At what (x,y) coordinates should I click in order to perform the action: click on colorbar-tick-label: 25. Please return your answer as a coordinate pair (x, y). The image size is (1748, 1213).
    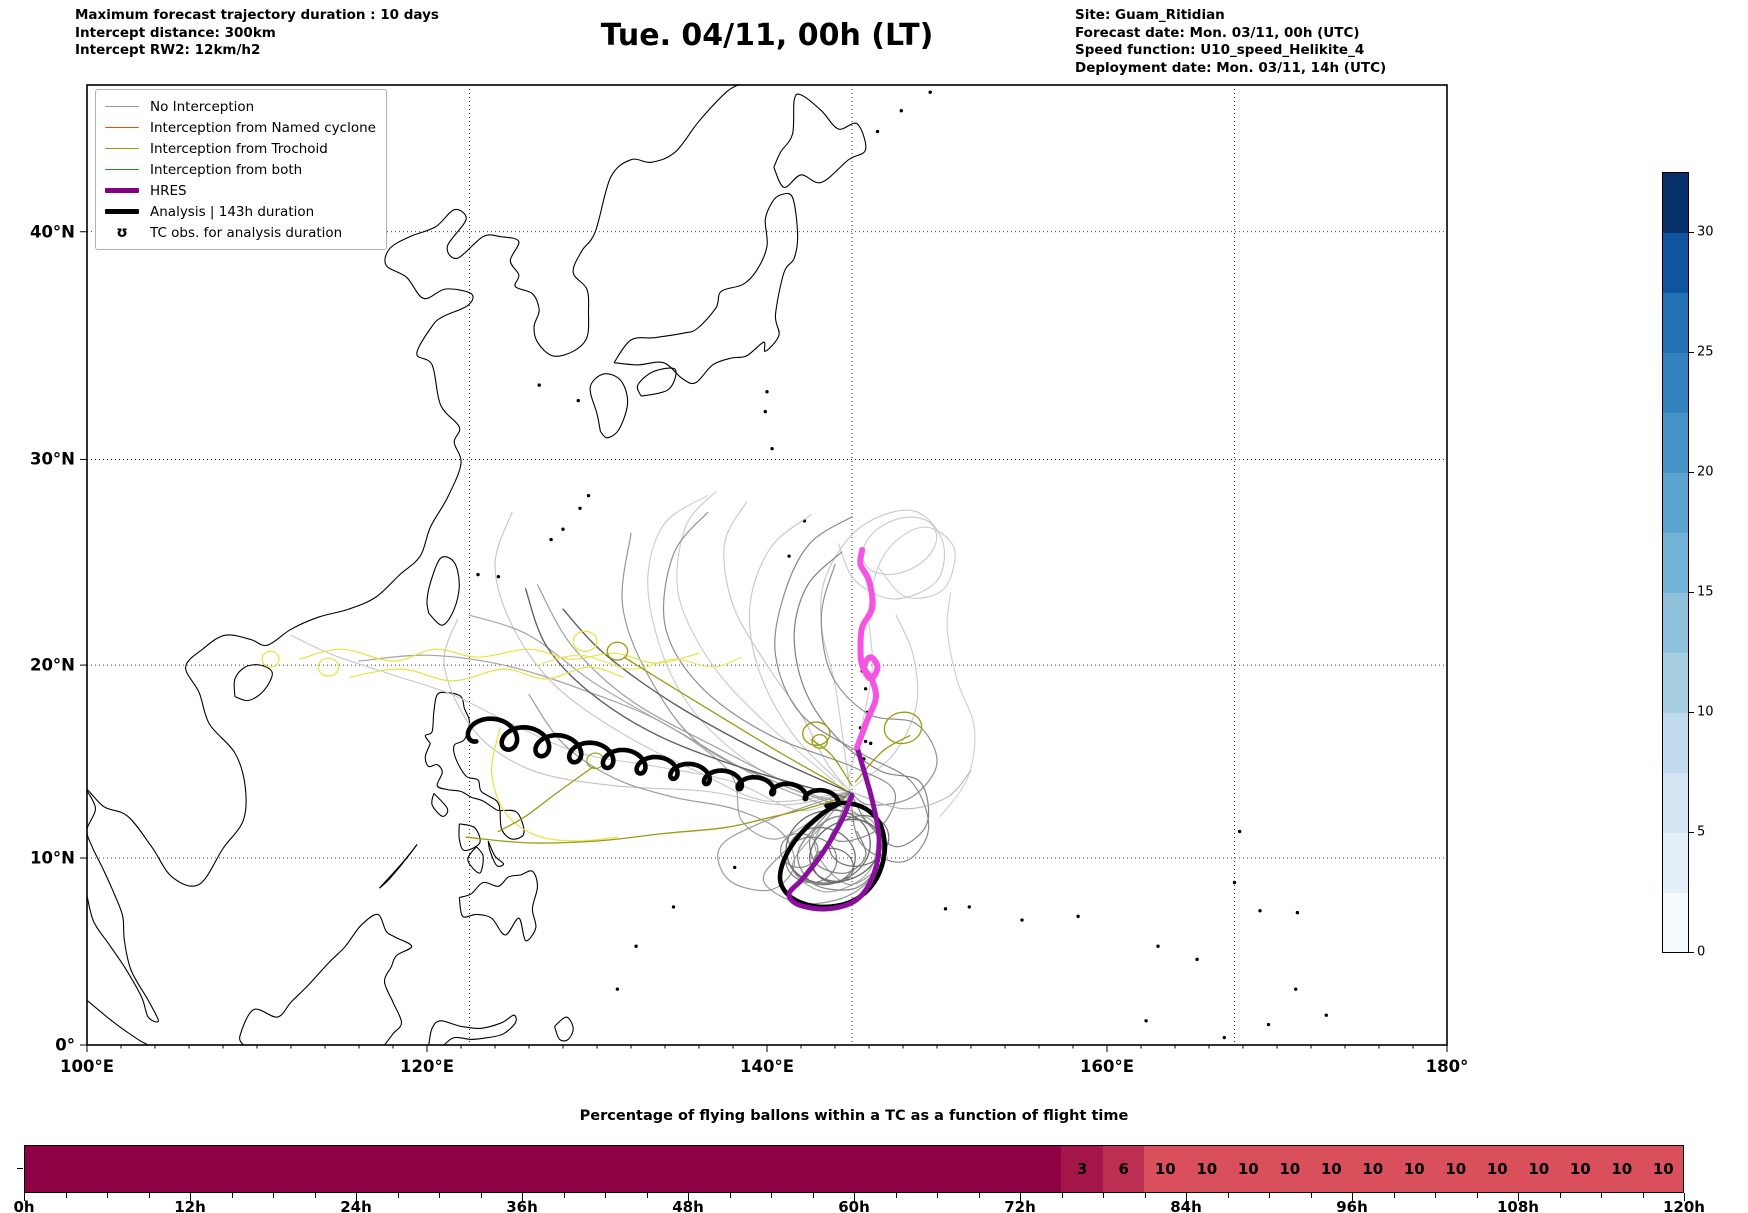
    Looking at the image, I should click on (1705, 352).